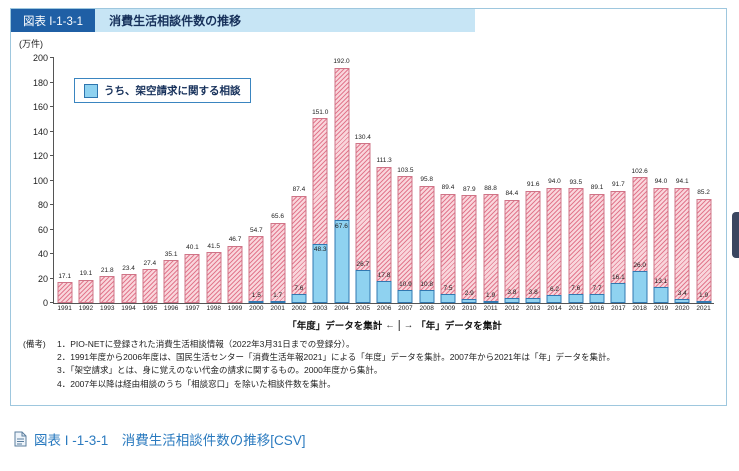  What do you see at coordinates (299, 190) in the screenshot?
I see `total-value-label: 87.4` at bounding box center [299, 190].